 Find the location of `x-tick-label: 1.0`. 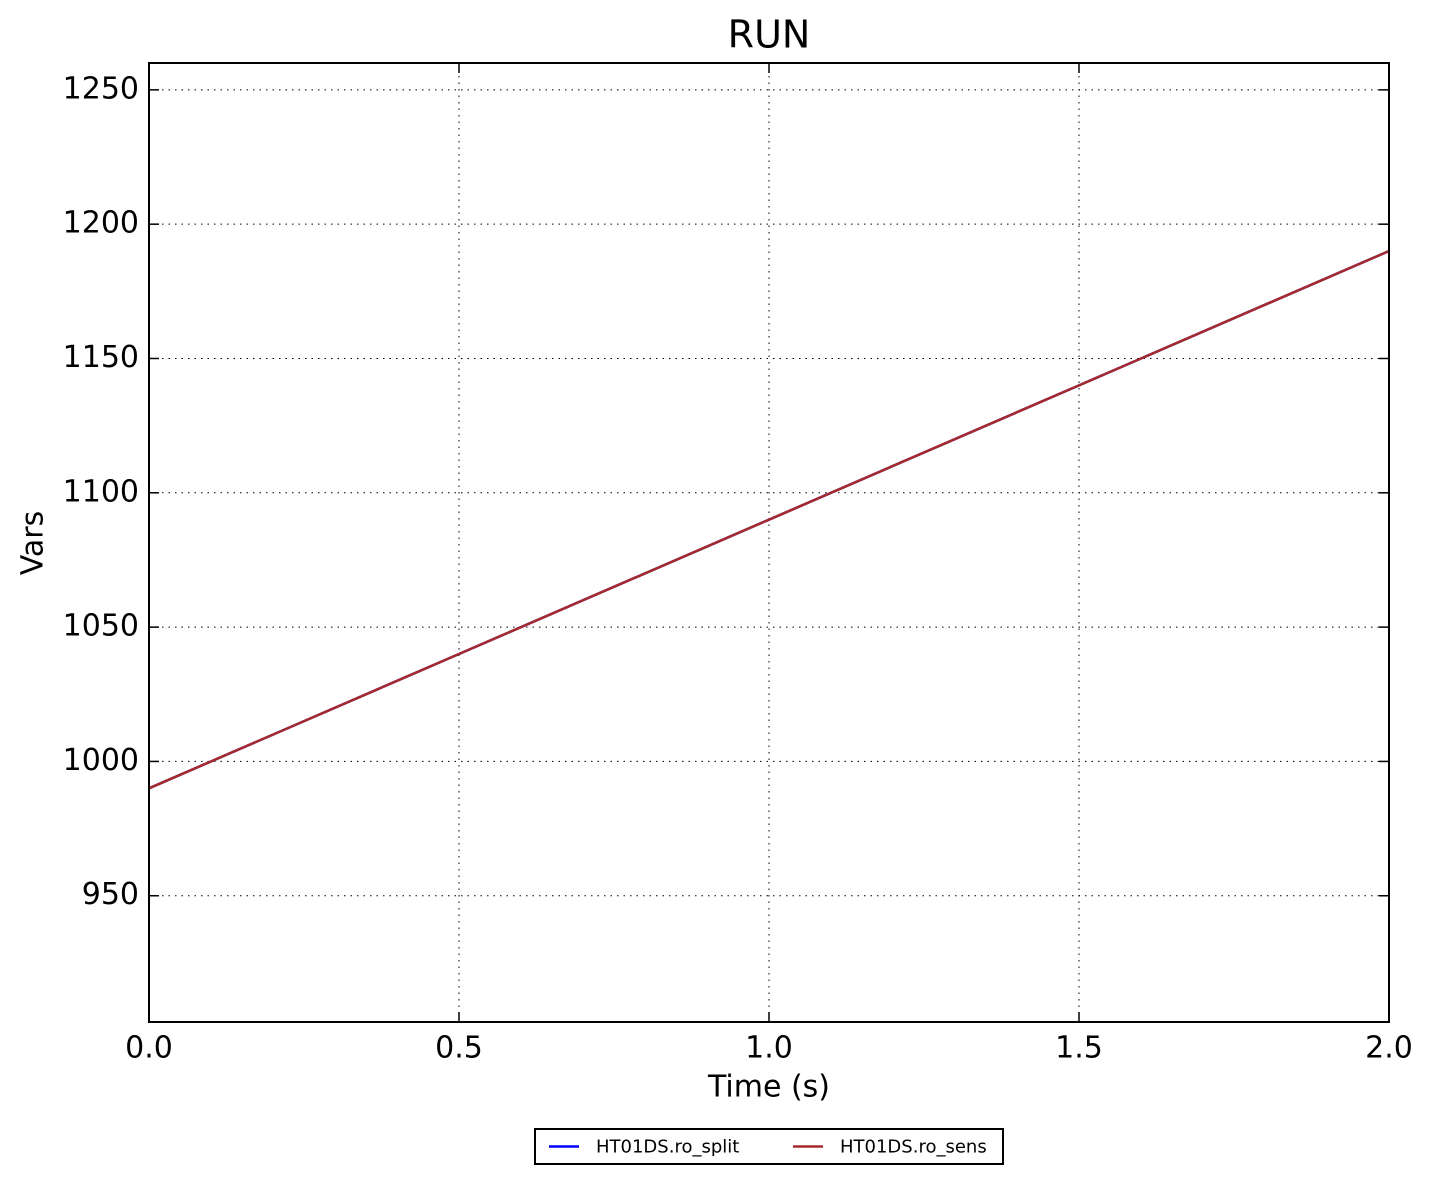

x-tick-label: 1.0 is located at coordinates (769, 1048).